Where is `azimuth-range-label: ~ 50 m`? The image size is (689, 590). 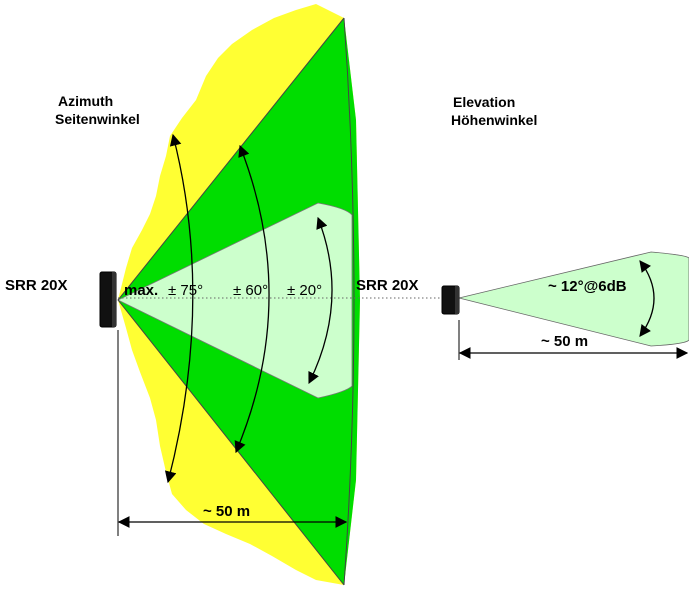 azimuth-range-label: ~ 50 m is located at coordinates (226, 511).